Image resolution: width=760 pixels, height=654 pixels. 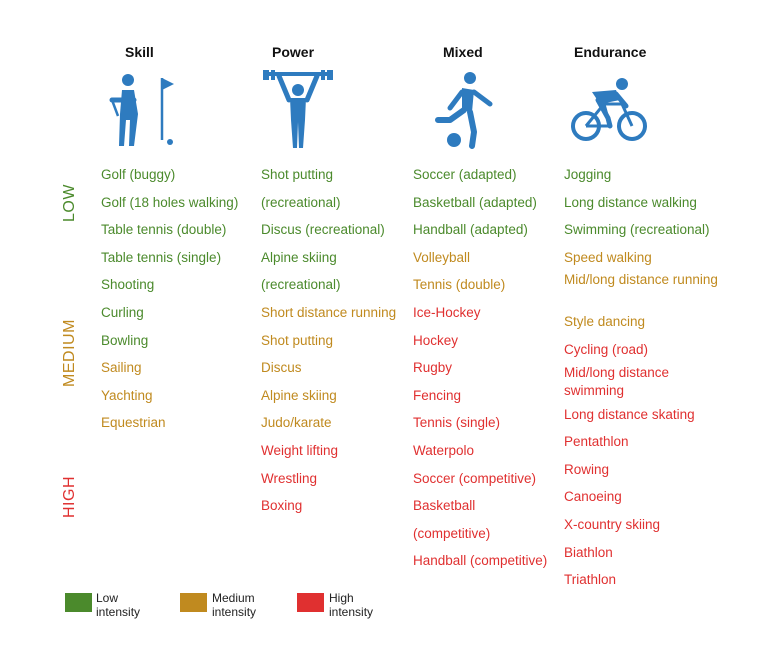 What do you see at coordinates (281, 368) in the screenshot?
I see `sport-item: Discus` at bounding box center [281, 368].